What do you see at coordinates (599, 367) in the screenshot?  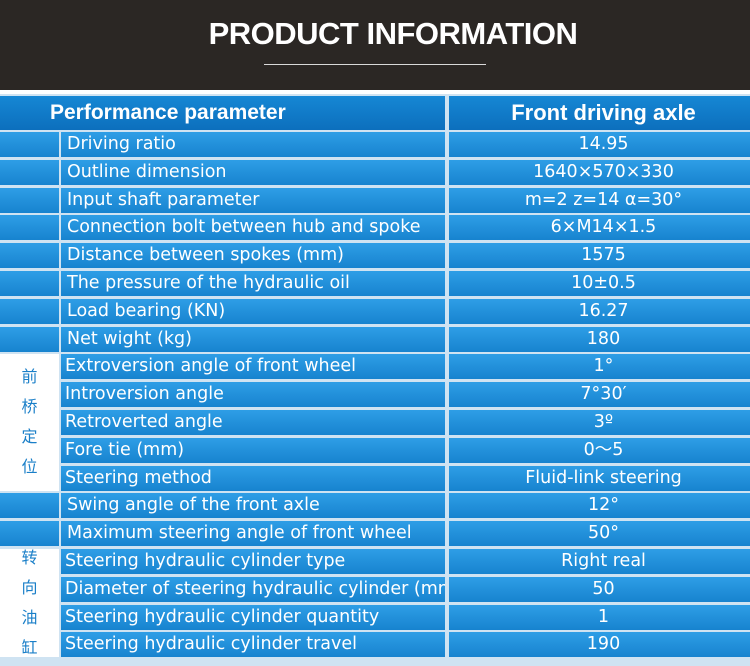 I see `value-cell: 1°` at bounding box center [599, 367].